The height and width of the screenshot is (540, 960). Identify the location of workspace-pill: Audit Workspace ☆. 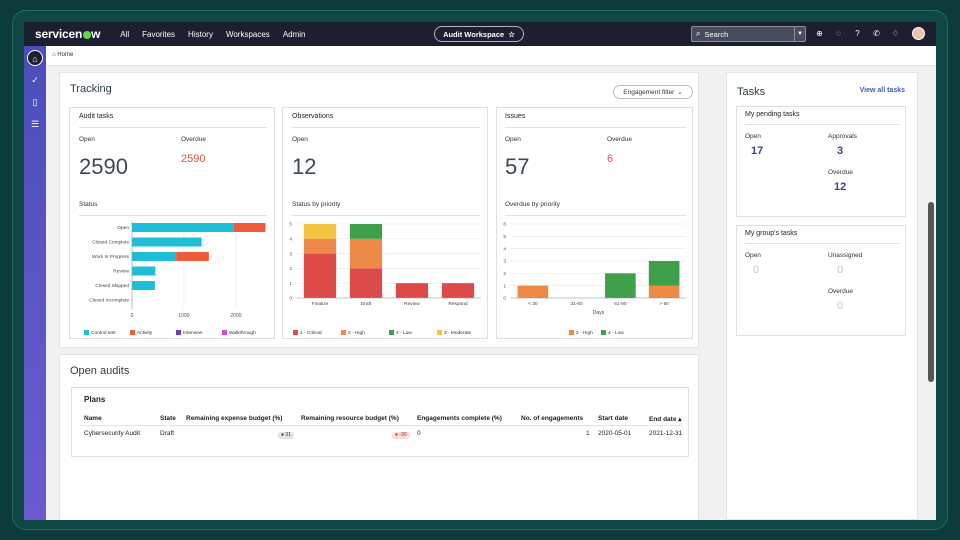
(479, 34).